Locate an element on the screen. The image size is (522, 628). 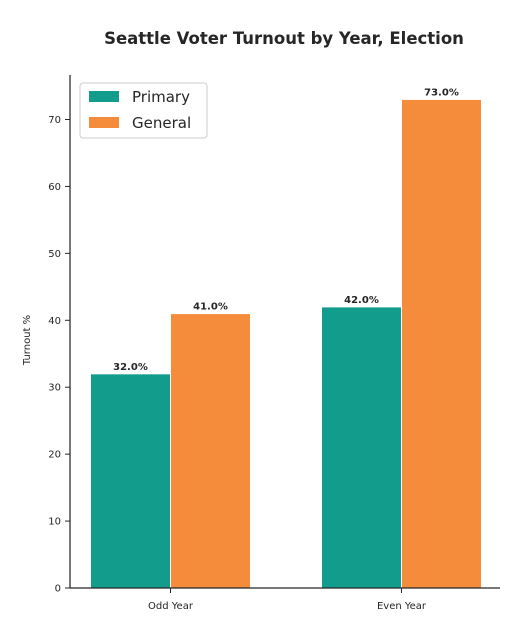
y-tick-label: 10 is located at coordinates (54, 522).